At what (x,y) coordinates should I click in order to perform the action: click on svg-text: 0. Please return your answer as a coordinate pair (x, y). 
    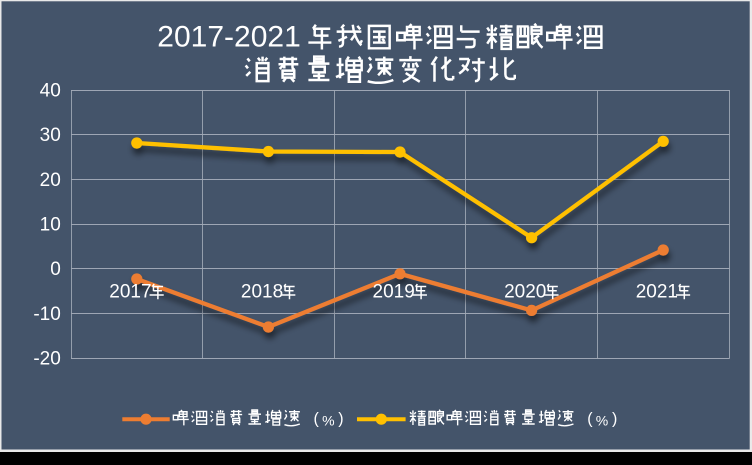
    Looking at the image, I should click on (55, 269).